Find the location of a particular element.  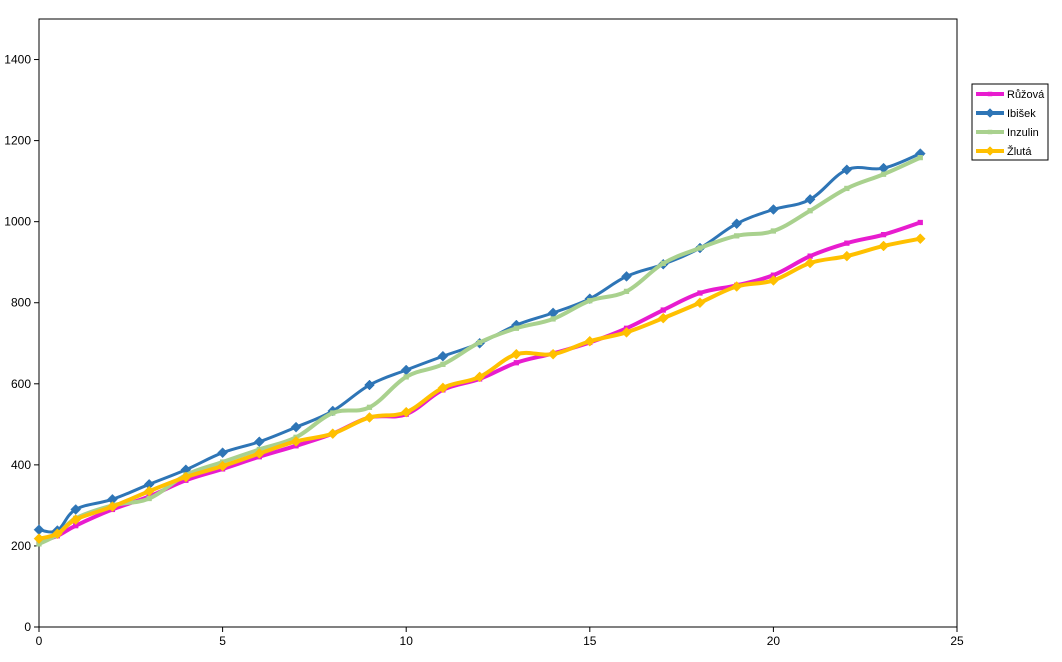

y-tick-label: 800 is located at coordinates (21, 303).